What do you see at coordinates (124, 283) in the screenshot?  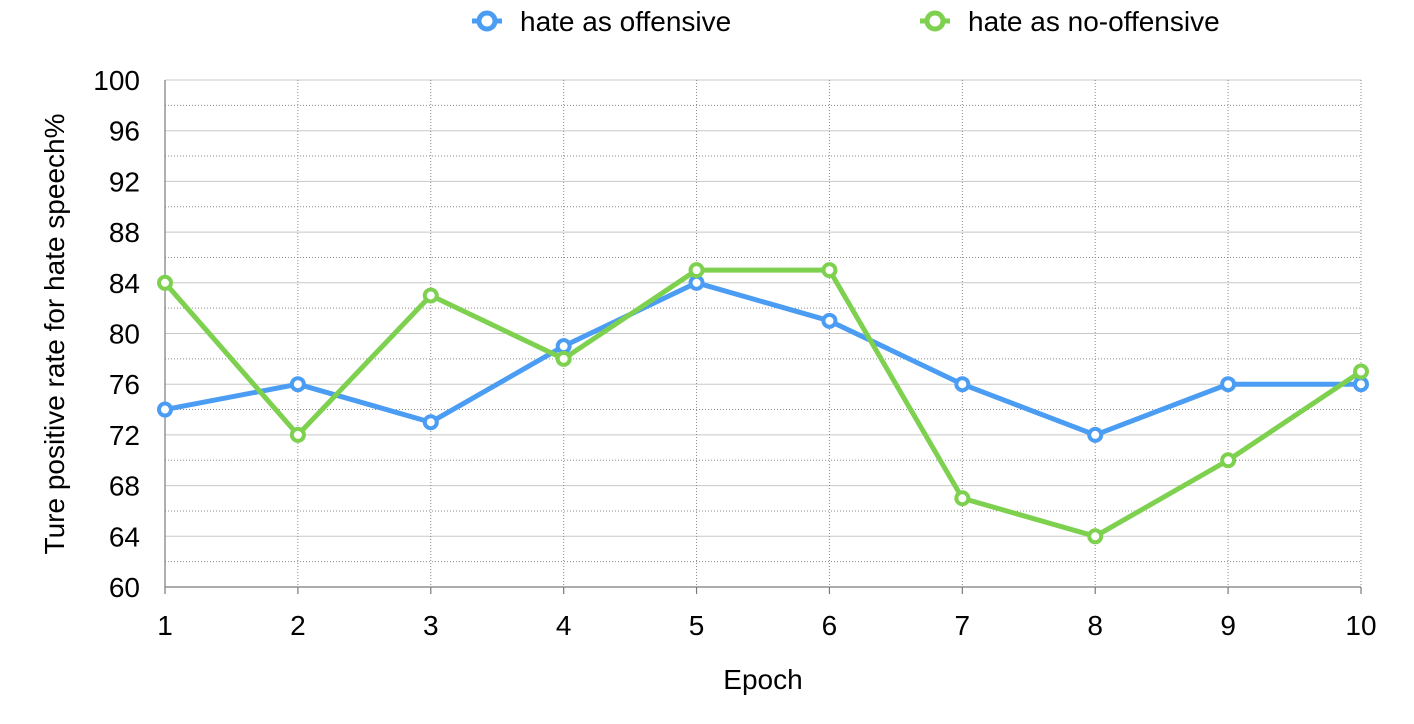 I see `y-tick-label: 84` at bounding box center [124, 283].